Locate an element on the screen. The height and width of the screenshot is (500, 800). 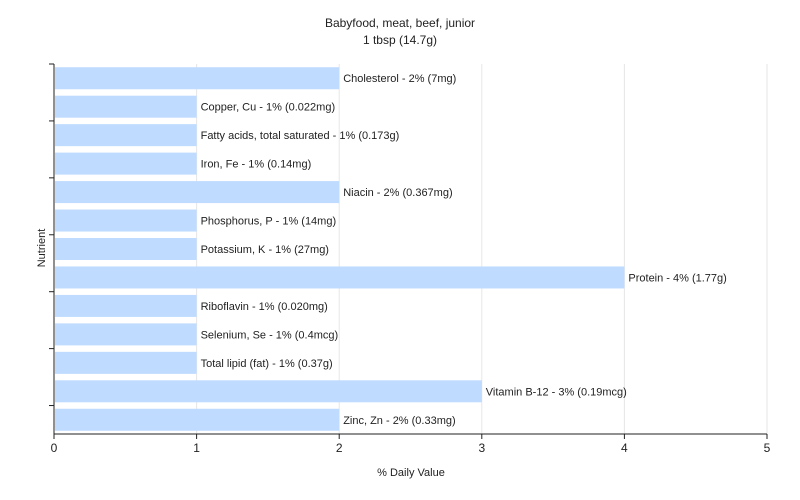
bar-label-7: Protein - 4% (1.77g) is located at coordinates (677, 278).